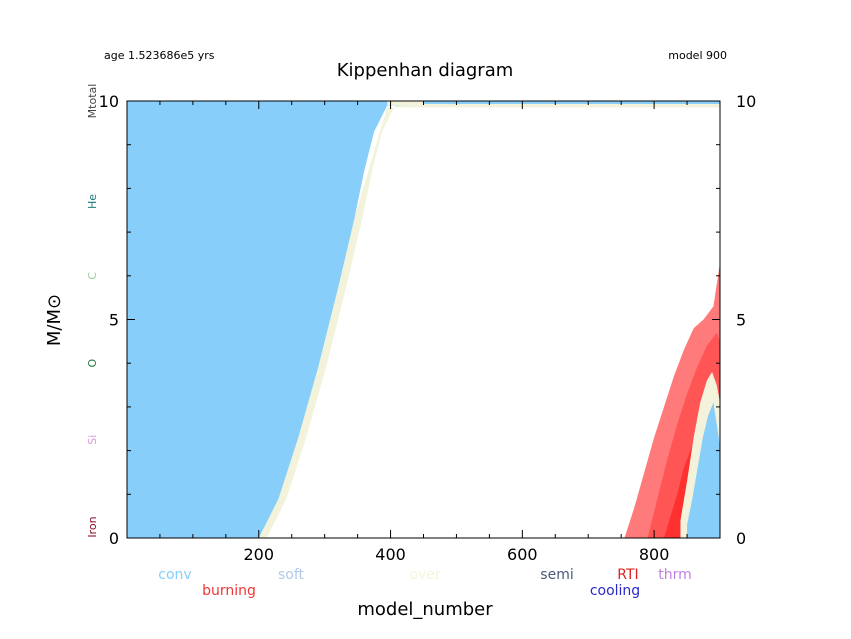  What do you see at coordinates (92, 363) in the screenshot?
I see `element-marker-o: O` at bounding box center [92, 363].